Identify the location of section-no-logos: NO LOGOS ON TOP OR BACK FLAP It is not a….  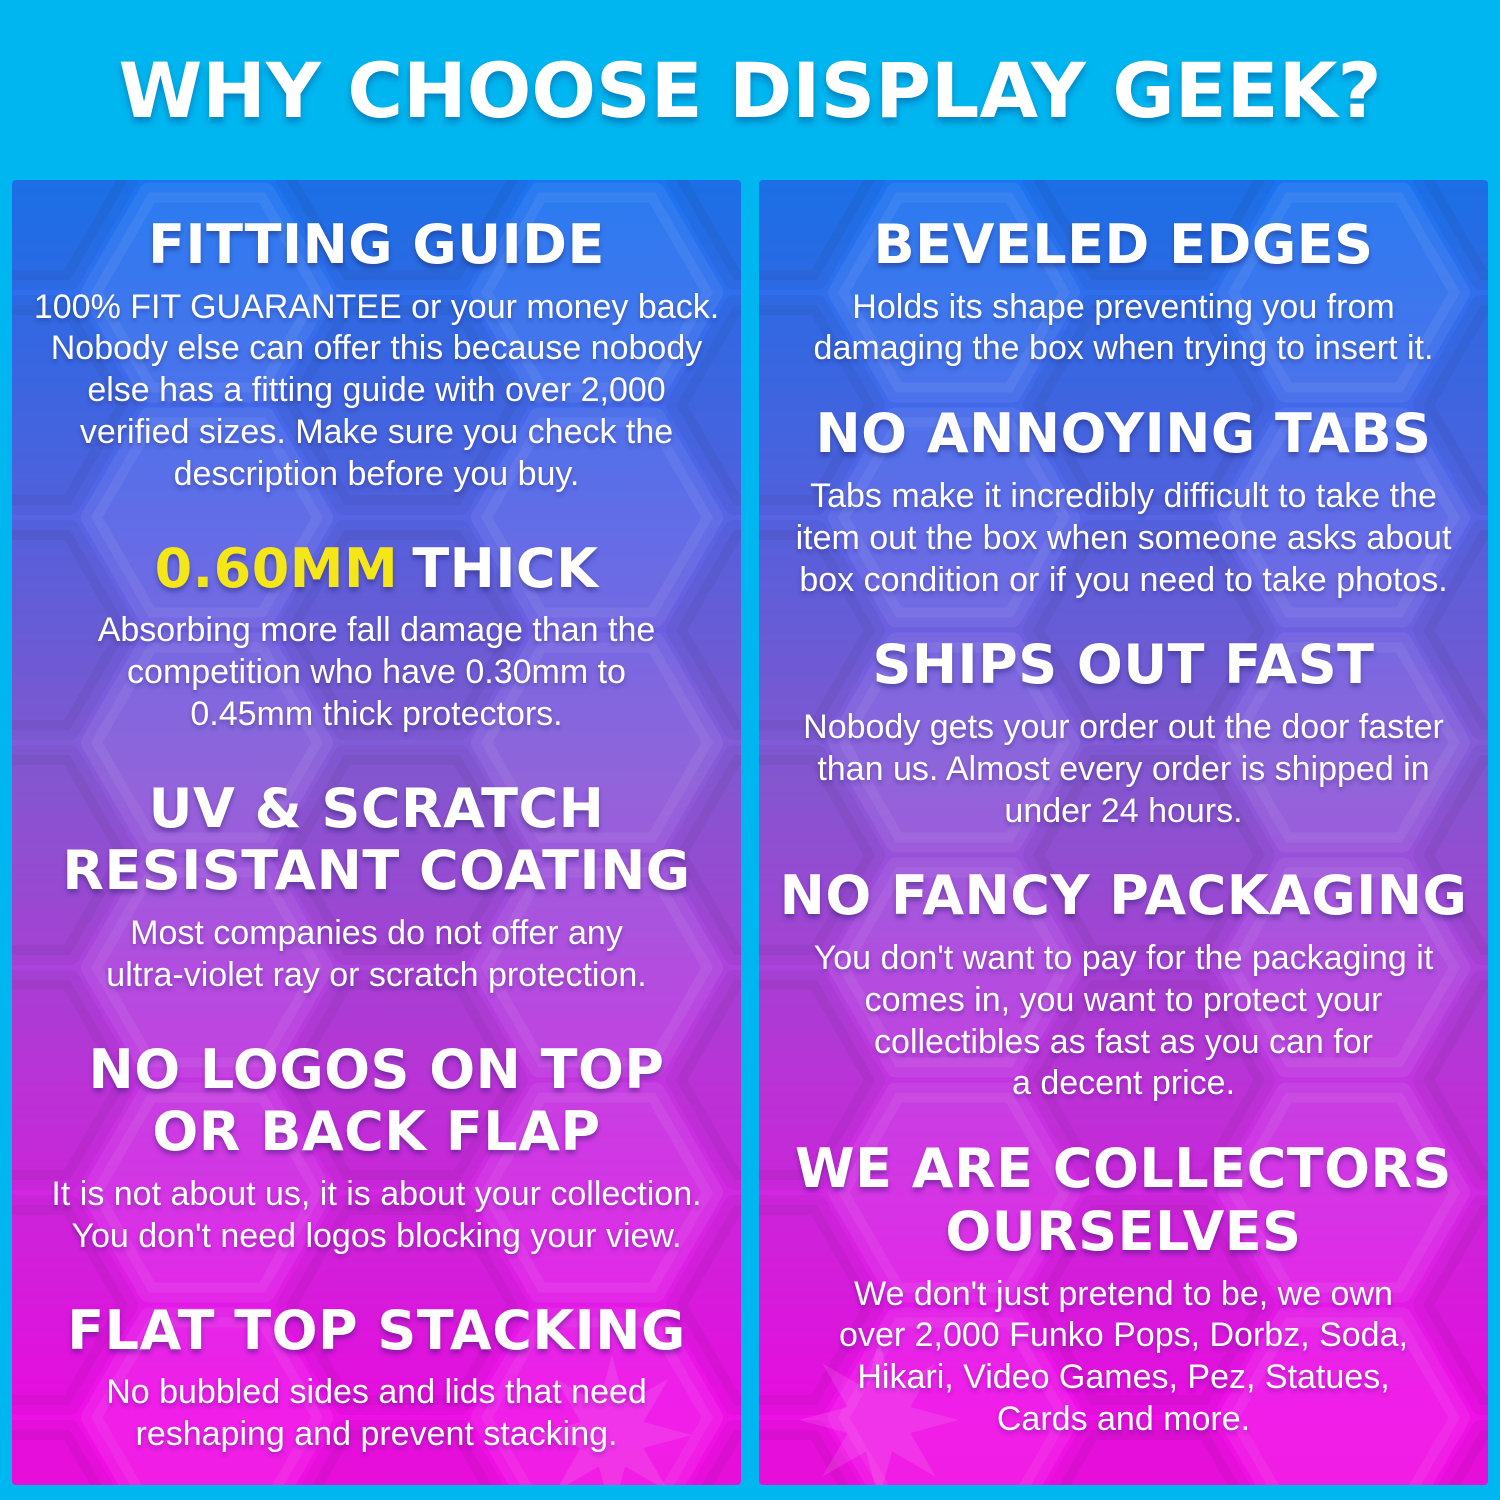
(376, 1147).